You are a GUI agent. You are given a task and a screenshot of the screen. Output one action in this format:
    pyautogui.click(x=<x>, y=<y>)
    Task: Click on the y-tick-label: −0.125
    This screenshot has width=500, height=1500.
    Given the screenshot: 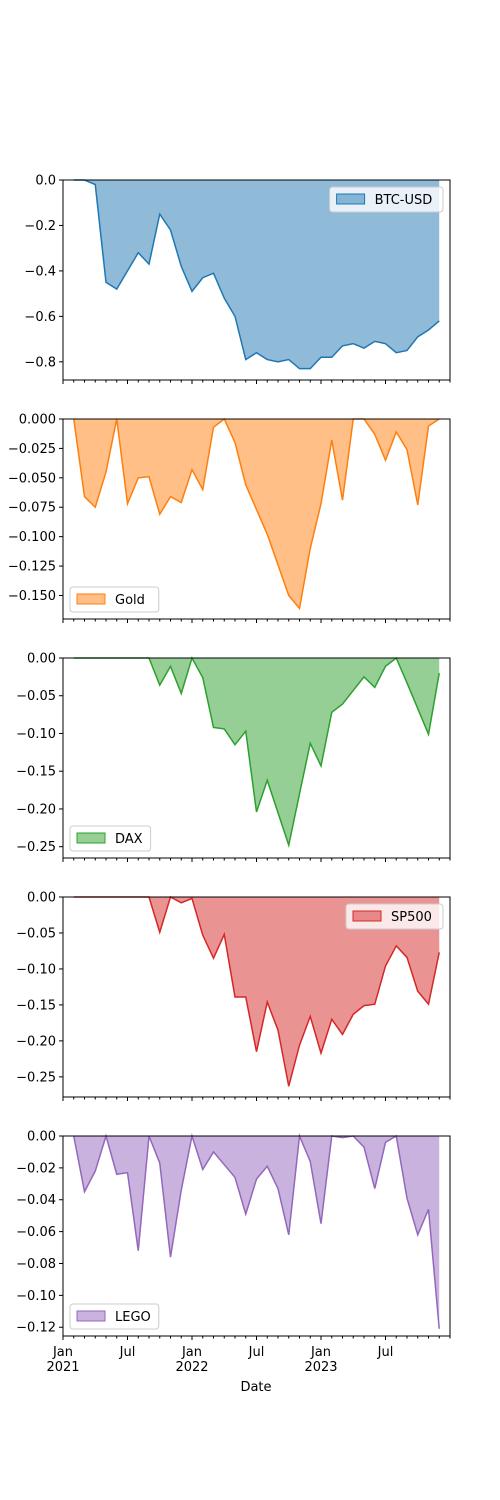 What is the action you would take?
    pyautogui.click(x=32, y=567)
    